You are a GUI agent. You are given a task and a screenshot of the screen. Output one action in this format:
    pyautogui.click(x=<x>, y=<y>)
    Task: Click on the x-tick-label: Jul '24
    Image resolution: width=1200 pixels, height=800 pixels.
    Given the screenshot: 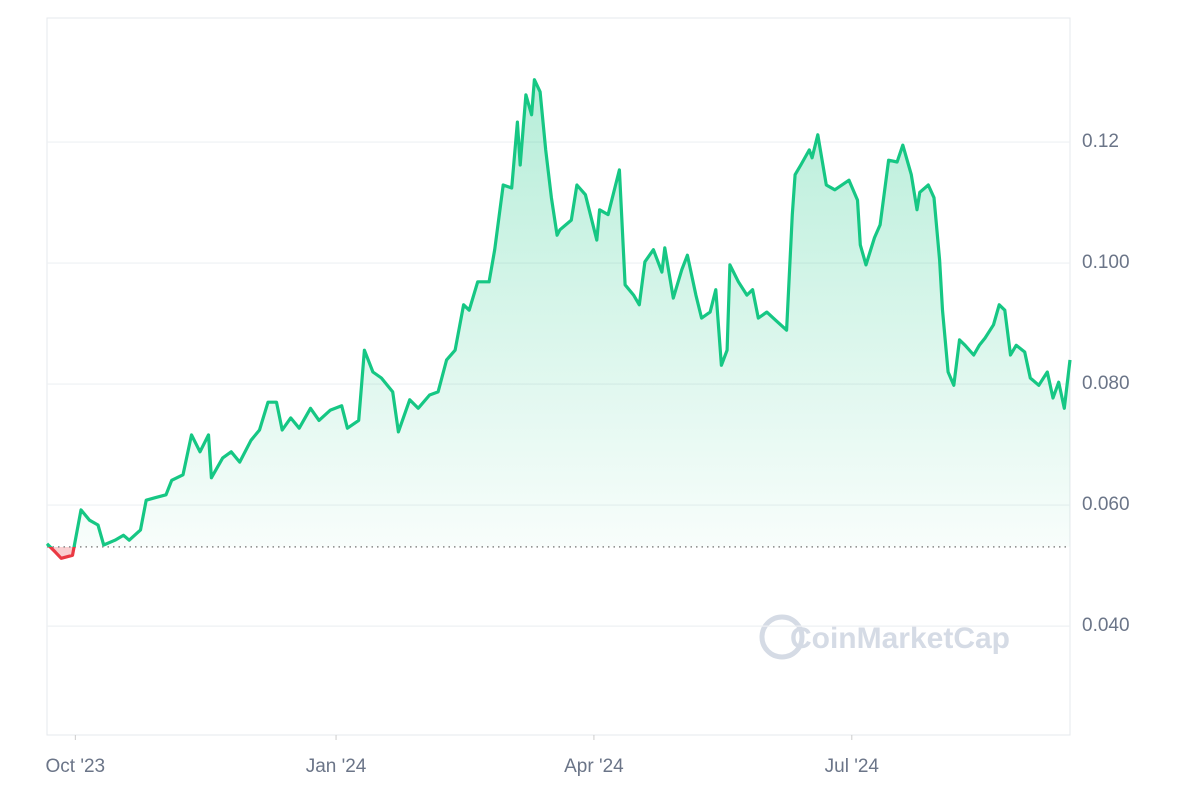 What is the action you would take?
    pyautogui.click(x=852, y=766)
    